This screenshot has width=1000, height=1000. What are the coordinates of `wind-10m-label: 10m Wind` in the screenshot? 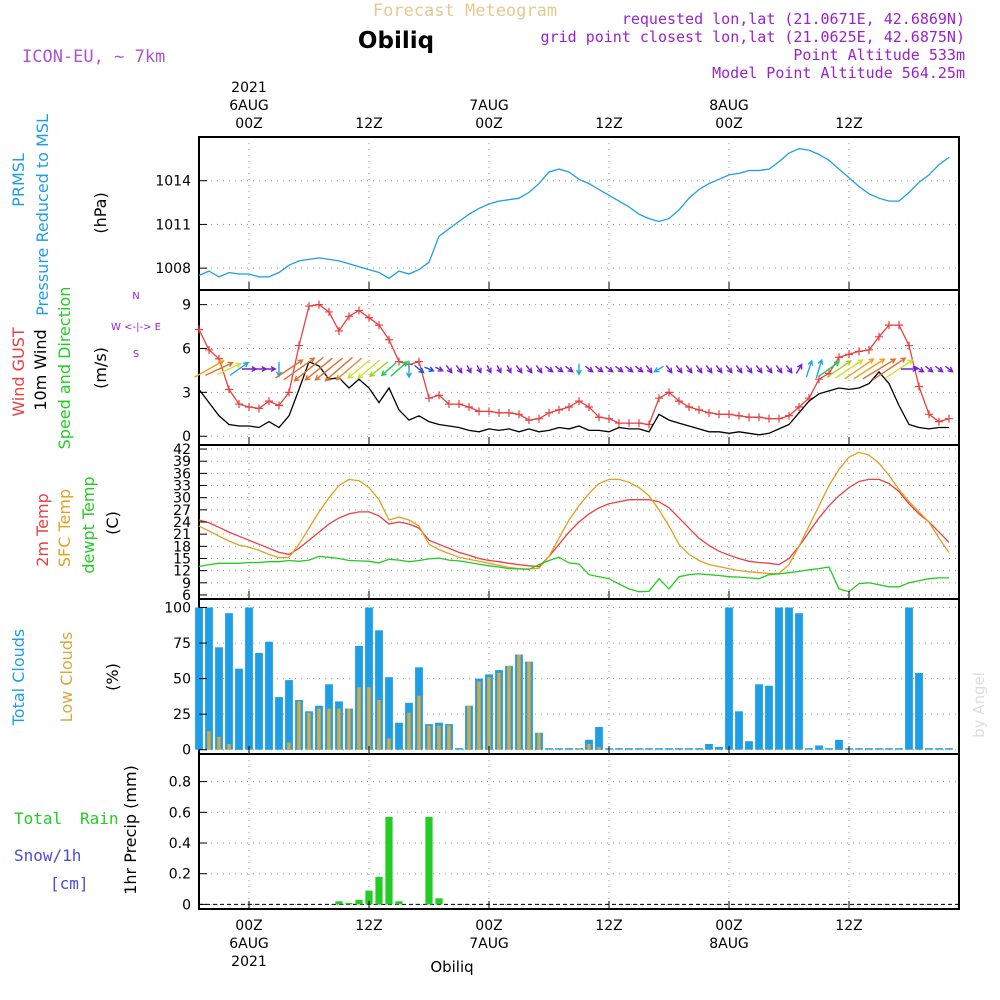 It's located at (40, 369).